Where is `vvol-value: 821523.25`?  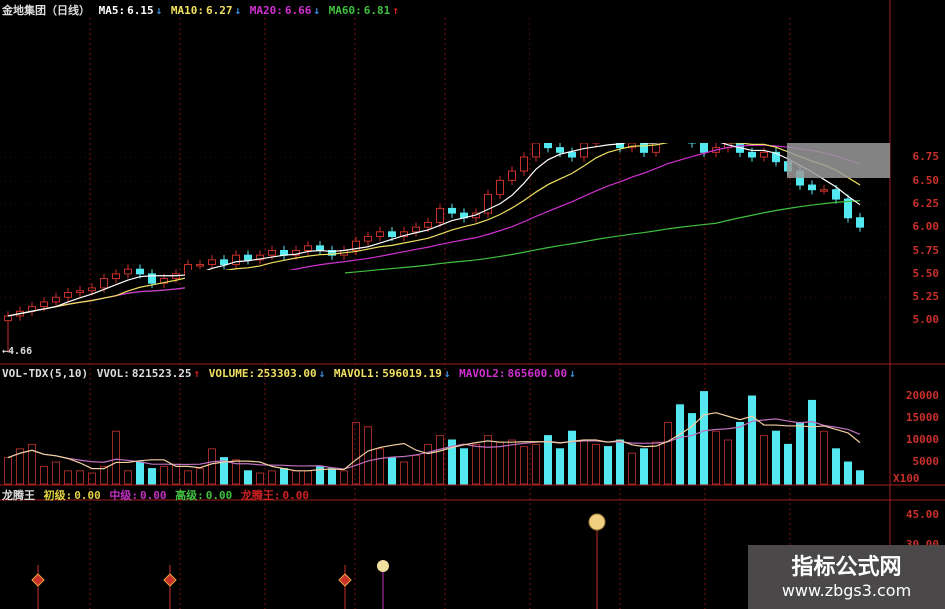 vvol-value: 821523.25 is located at coordinates (161, 373).